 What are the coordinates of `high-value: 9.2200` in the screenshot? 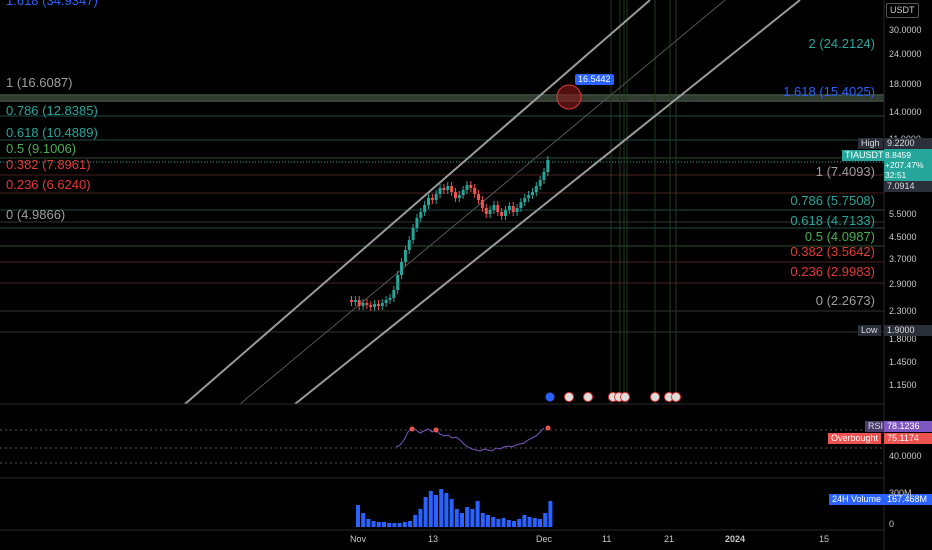 It's located at (908, 143).